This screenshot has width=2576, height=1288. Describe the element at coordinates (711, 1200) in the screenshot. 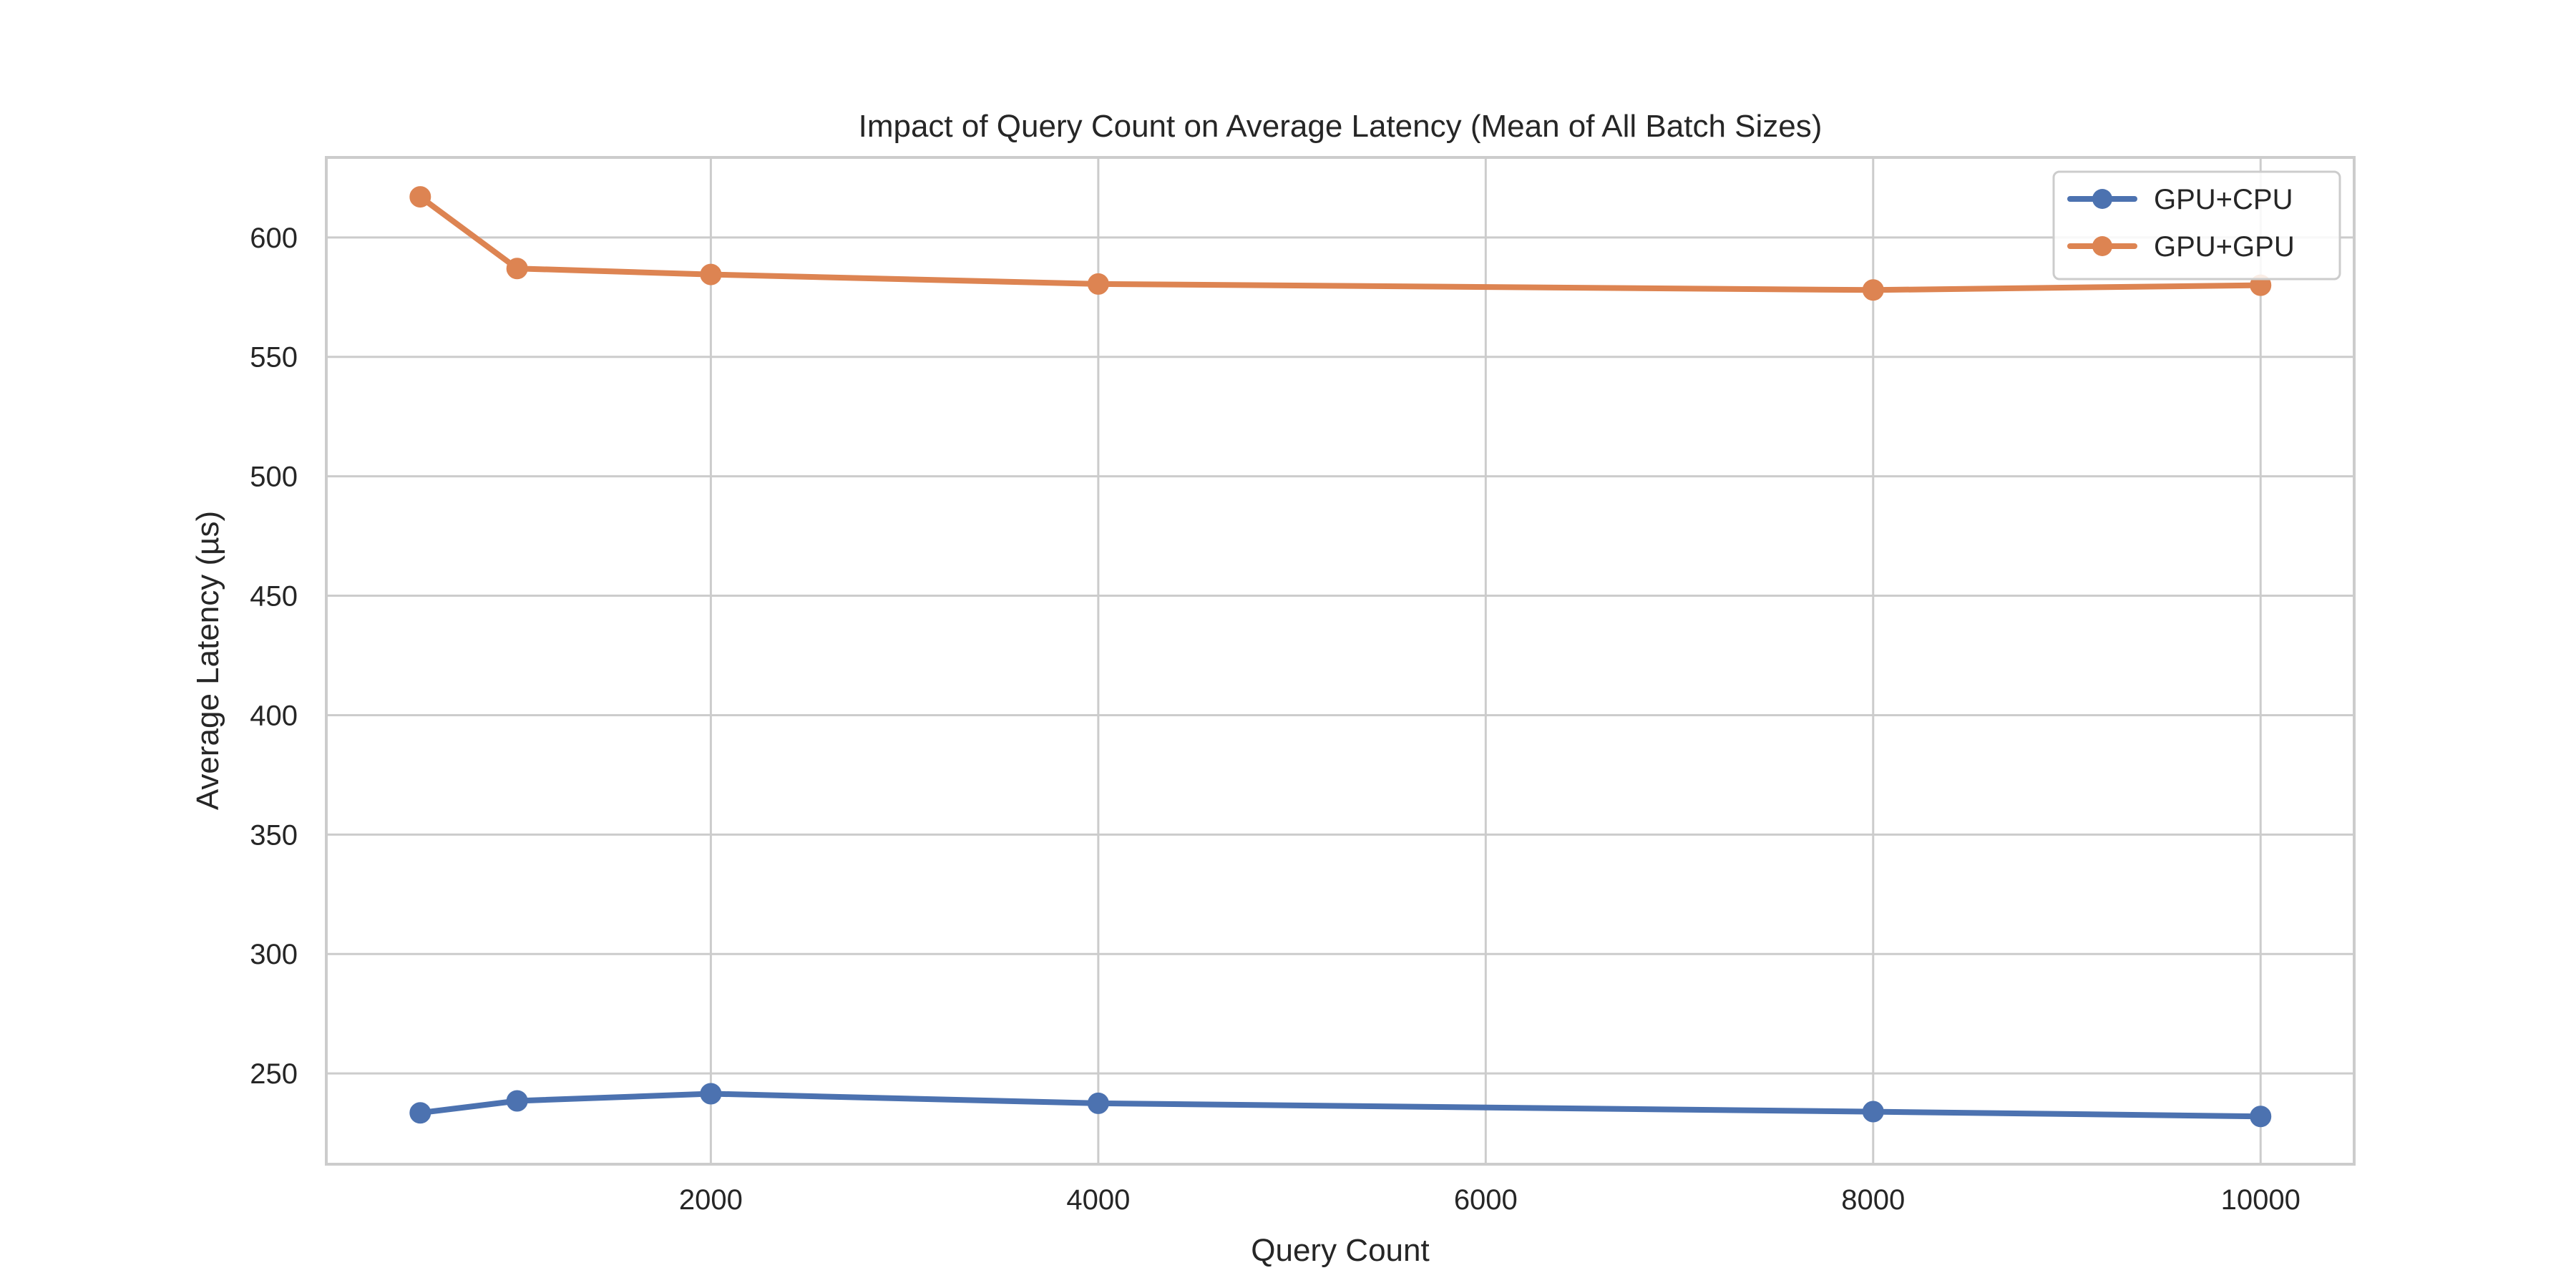

I see `x-tick-label: 2000` at that location.